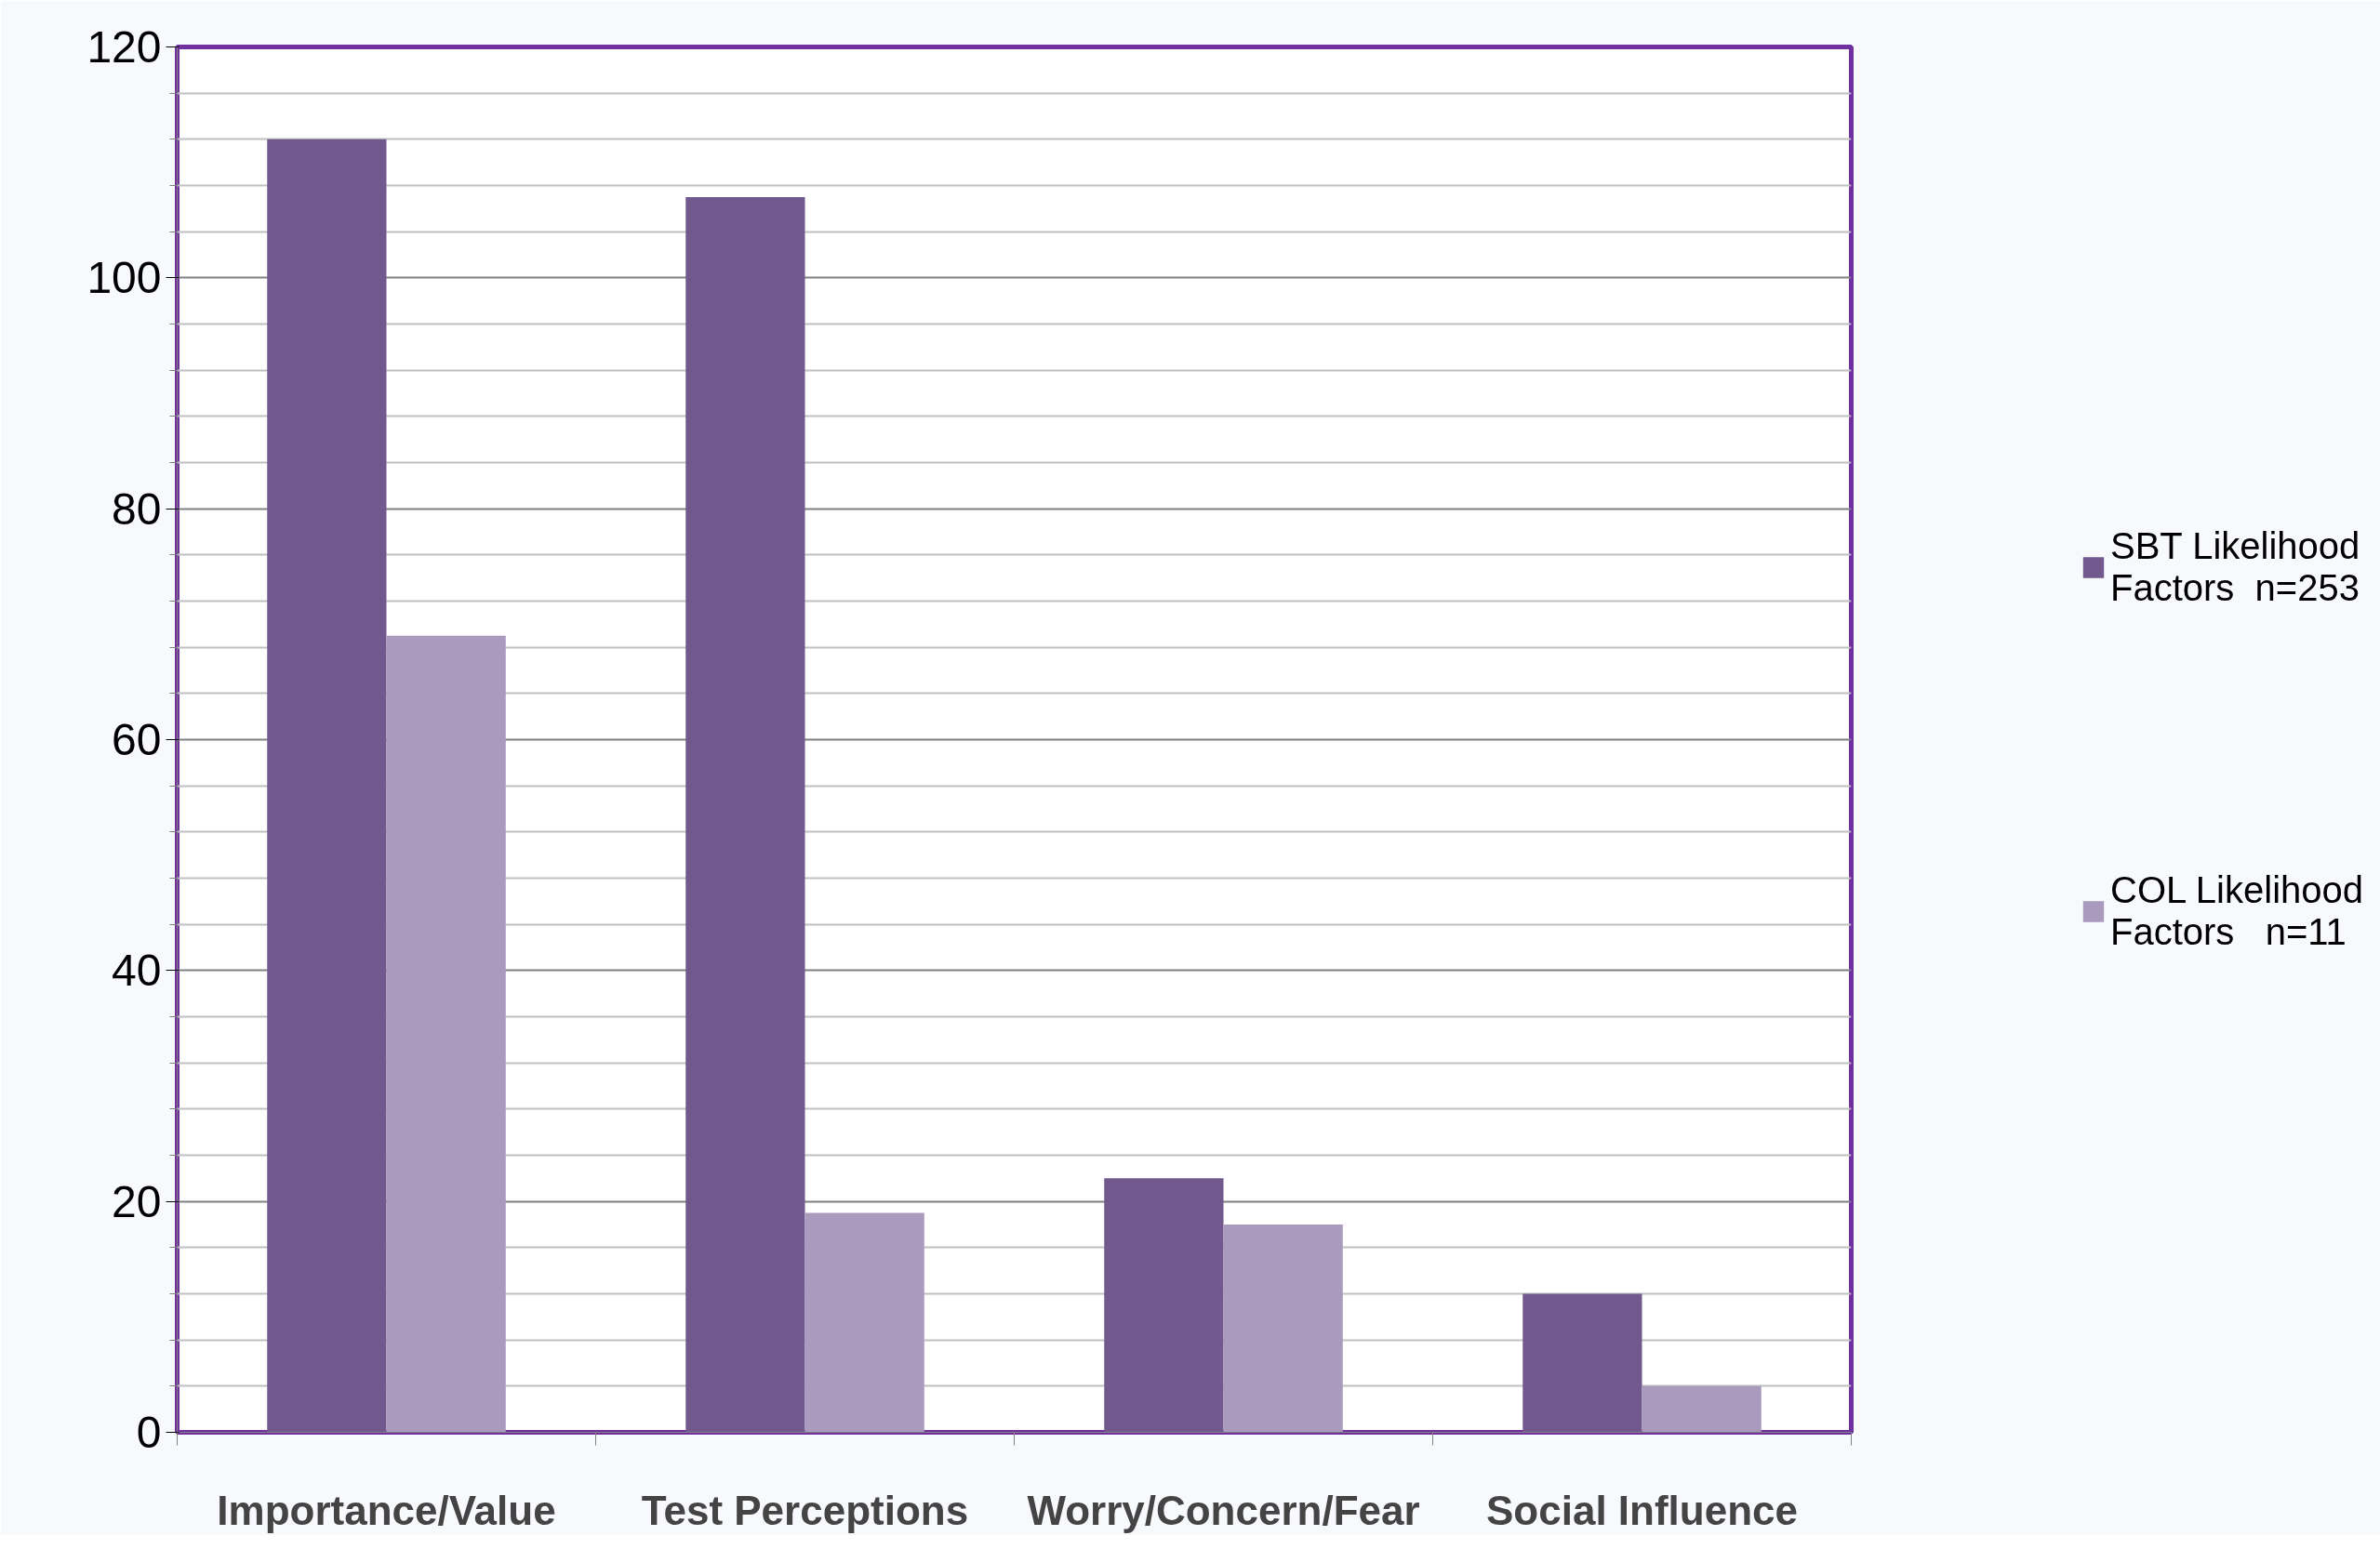 The image size is (2380, 1549). What do you see at coordinates (137, 1201) in the screenshot?
I see `y-tick-label: 20` at bounding box center [137, 1201].